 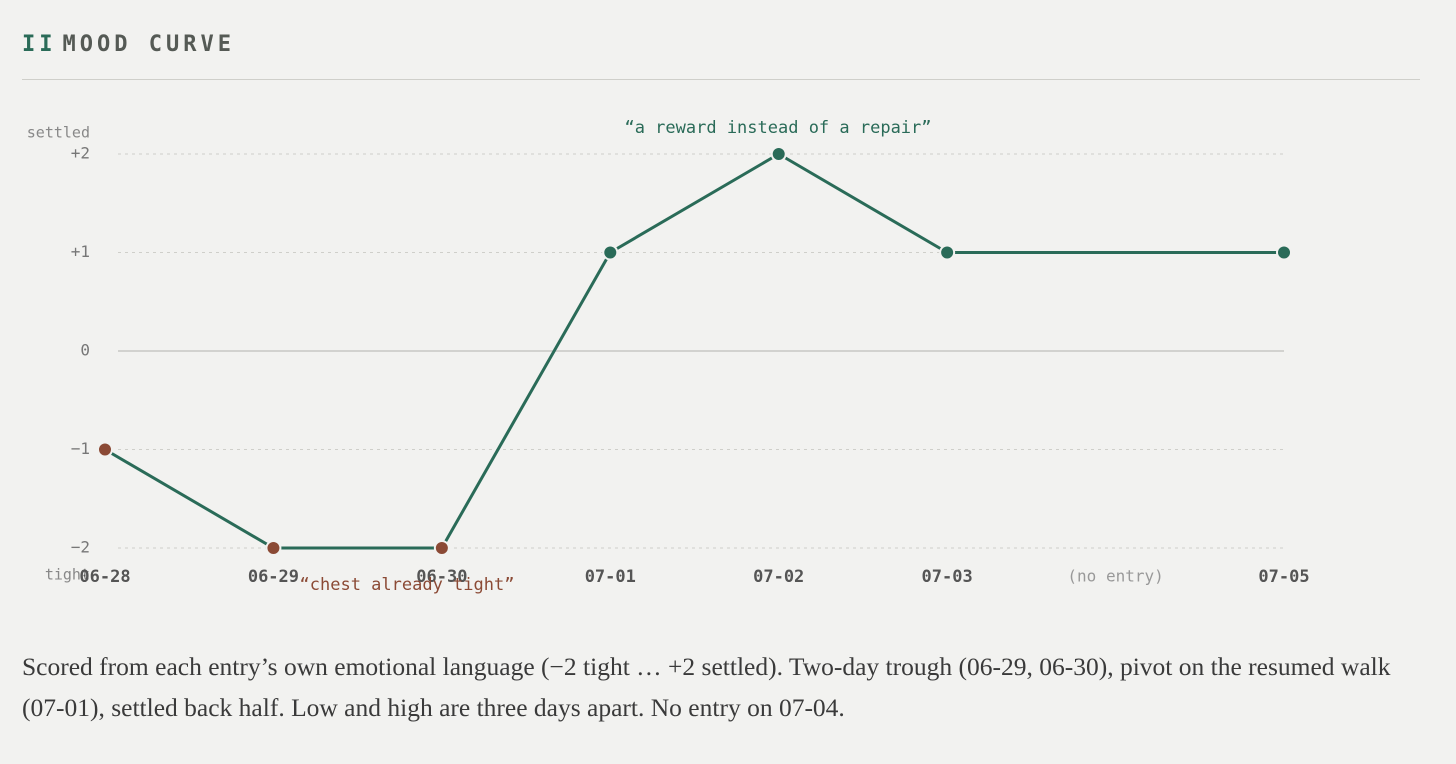 I want to click on y-tick-label: 0, so click(x=85, y=350).